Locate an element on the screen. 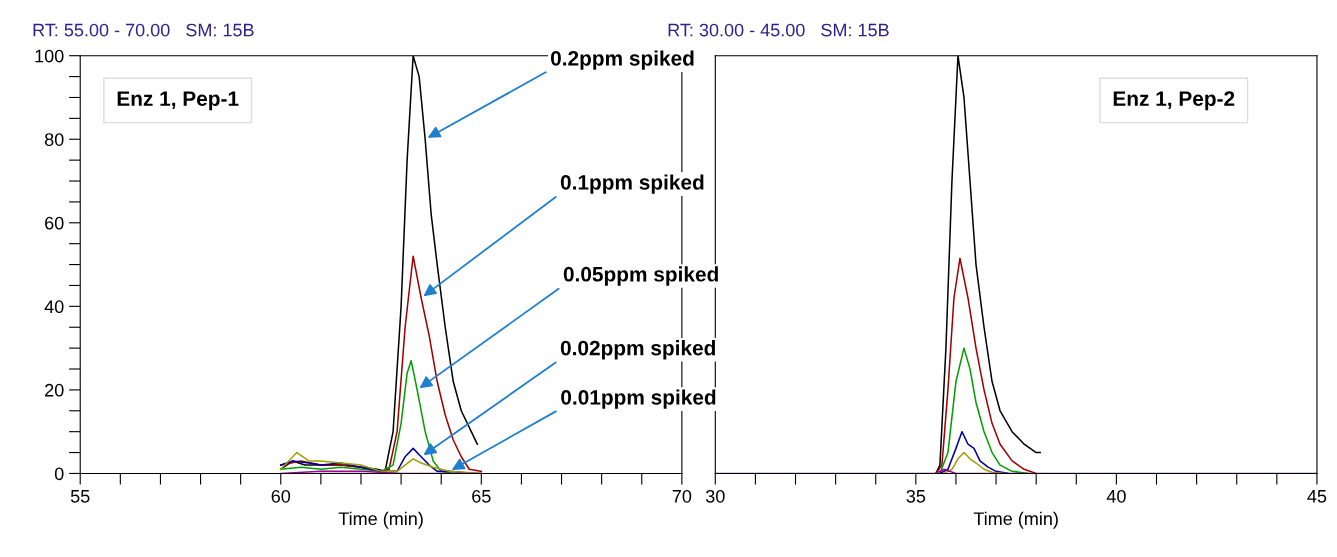 The height and width of the screenshot is (557, 1337). x-tick-label: 35 is located at coordinates (916, 496).